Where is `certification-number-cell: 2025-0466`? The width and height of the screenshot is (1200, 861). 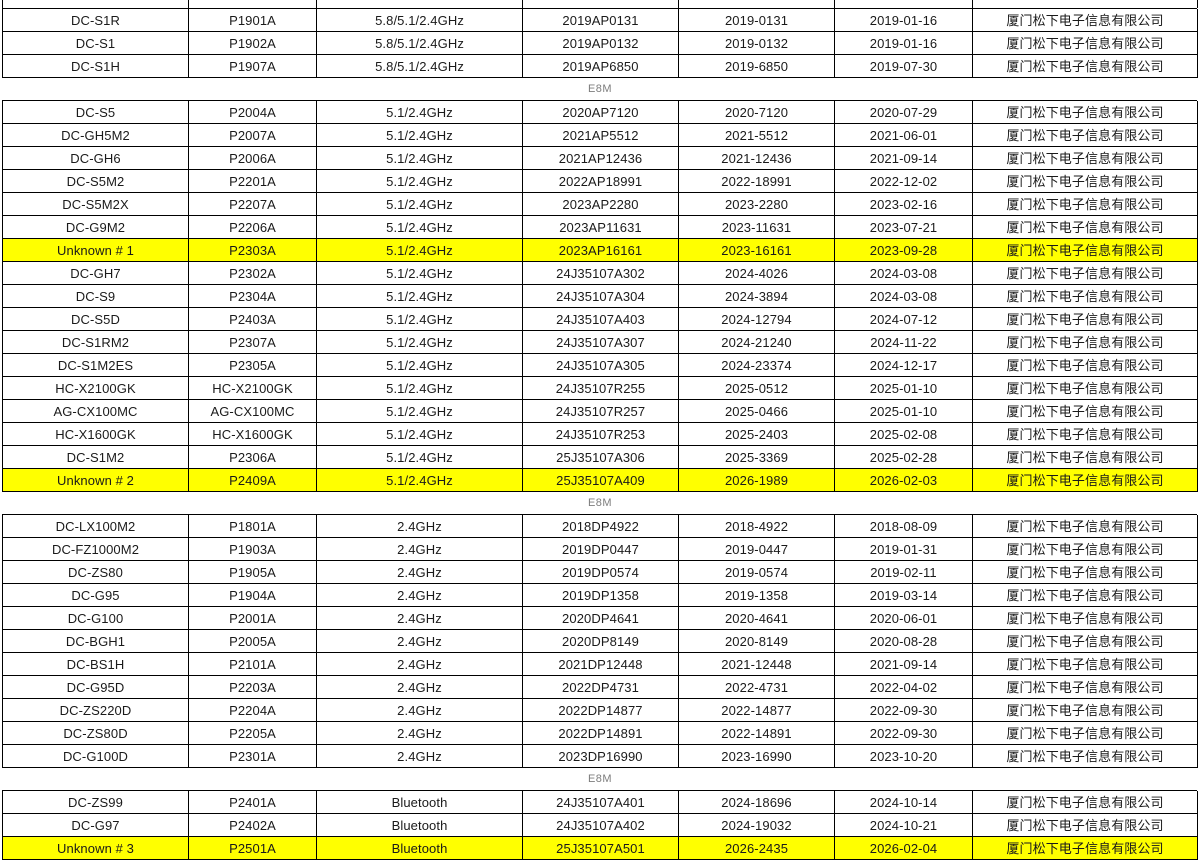 certification-number-cell: 2025-0466 is located at coordinates (757, 411).